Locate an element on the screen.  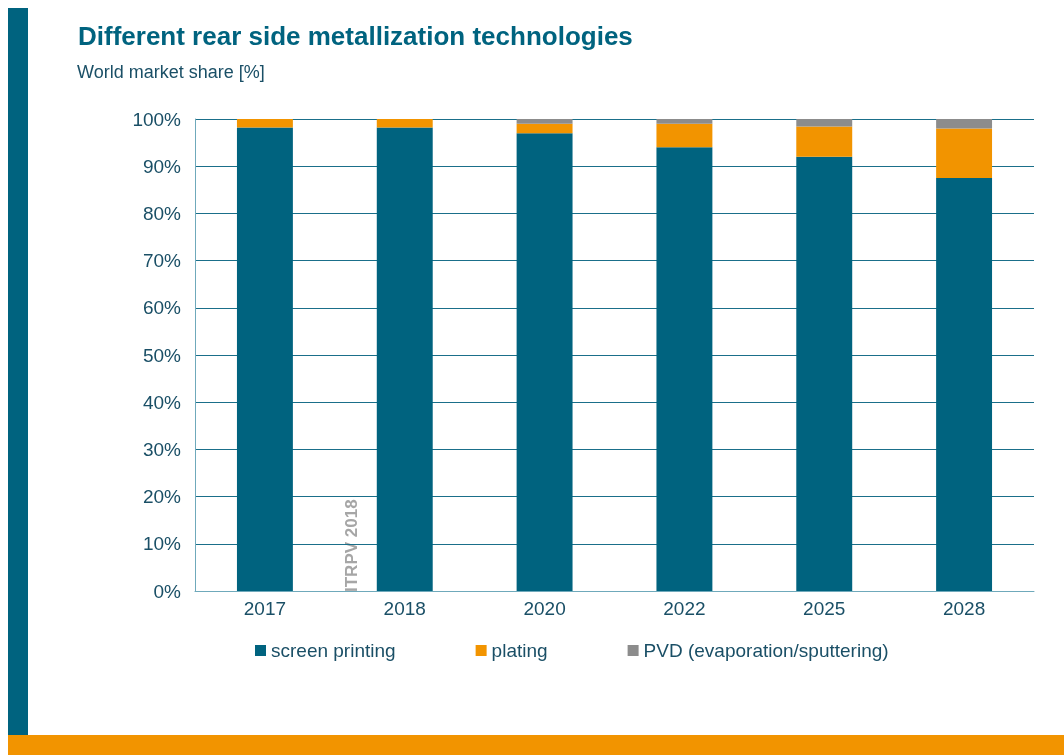
y-tick-label: 50% is located at coordinates (162, 355).